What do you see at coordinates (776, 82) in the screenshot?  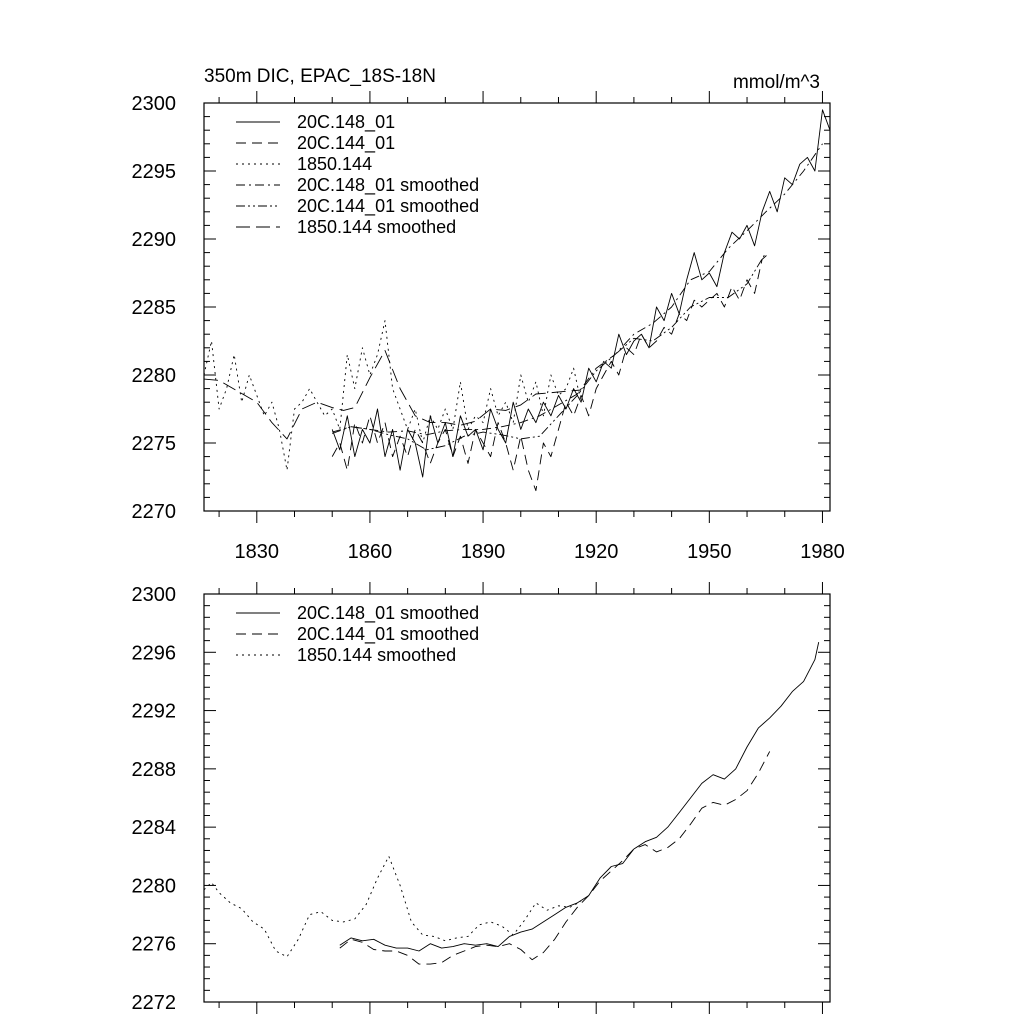 I see `units-label: mmol/m^3` at bounding box center [776, 82].